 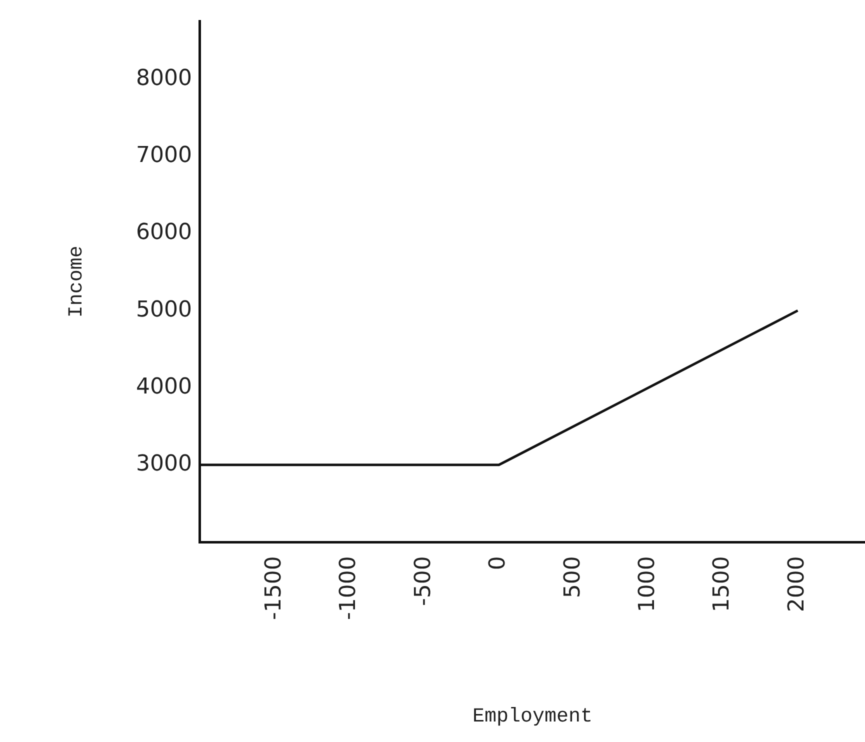 What do you see at coordinates (164, 464) in the screenshot?
I see `y-tick-label: 3000` at bounding box center [164, 464].